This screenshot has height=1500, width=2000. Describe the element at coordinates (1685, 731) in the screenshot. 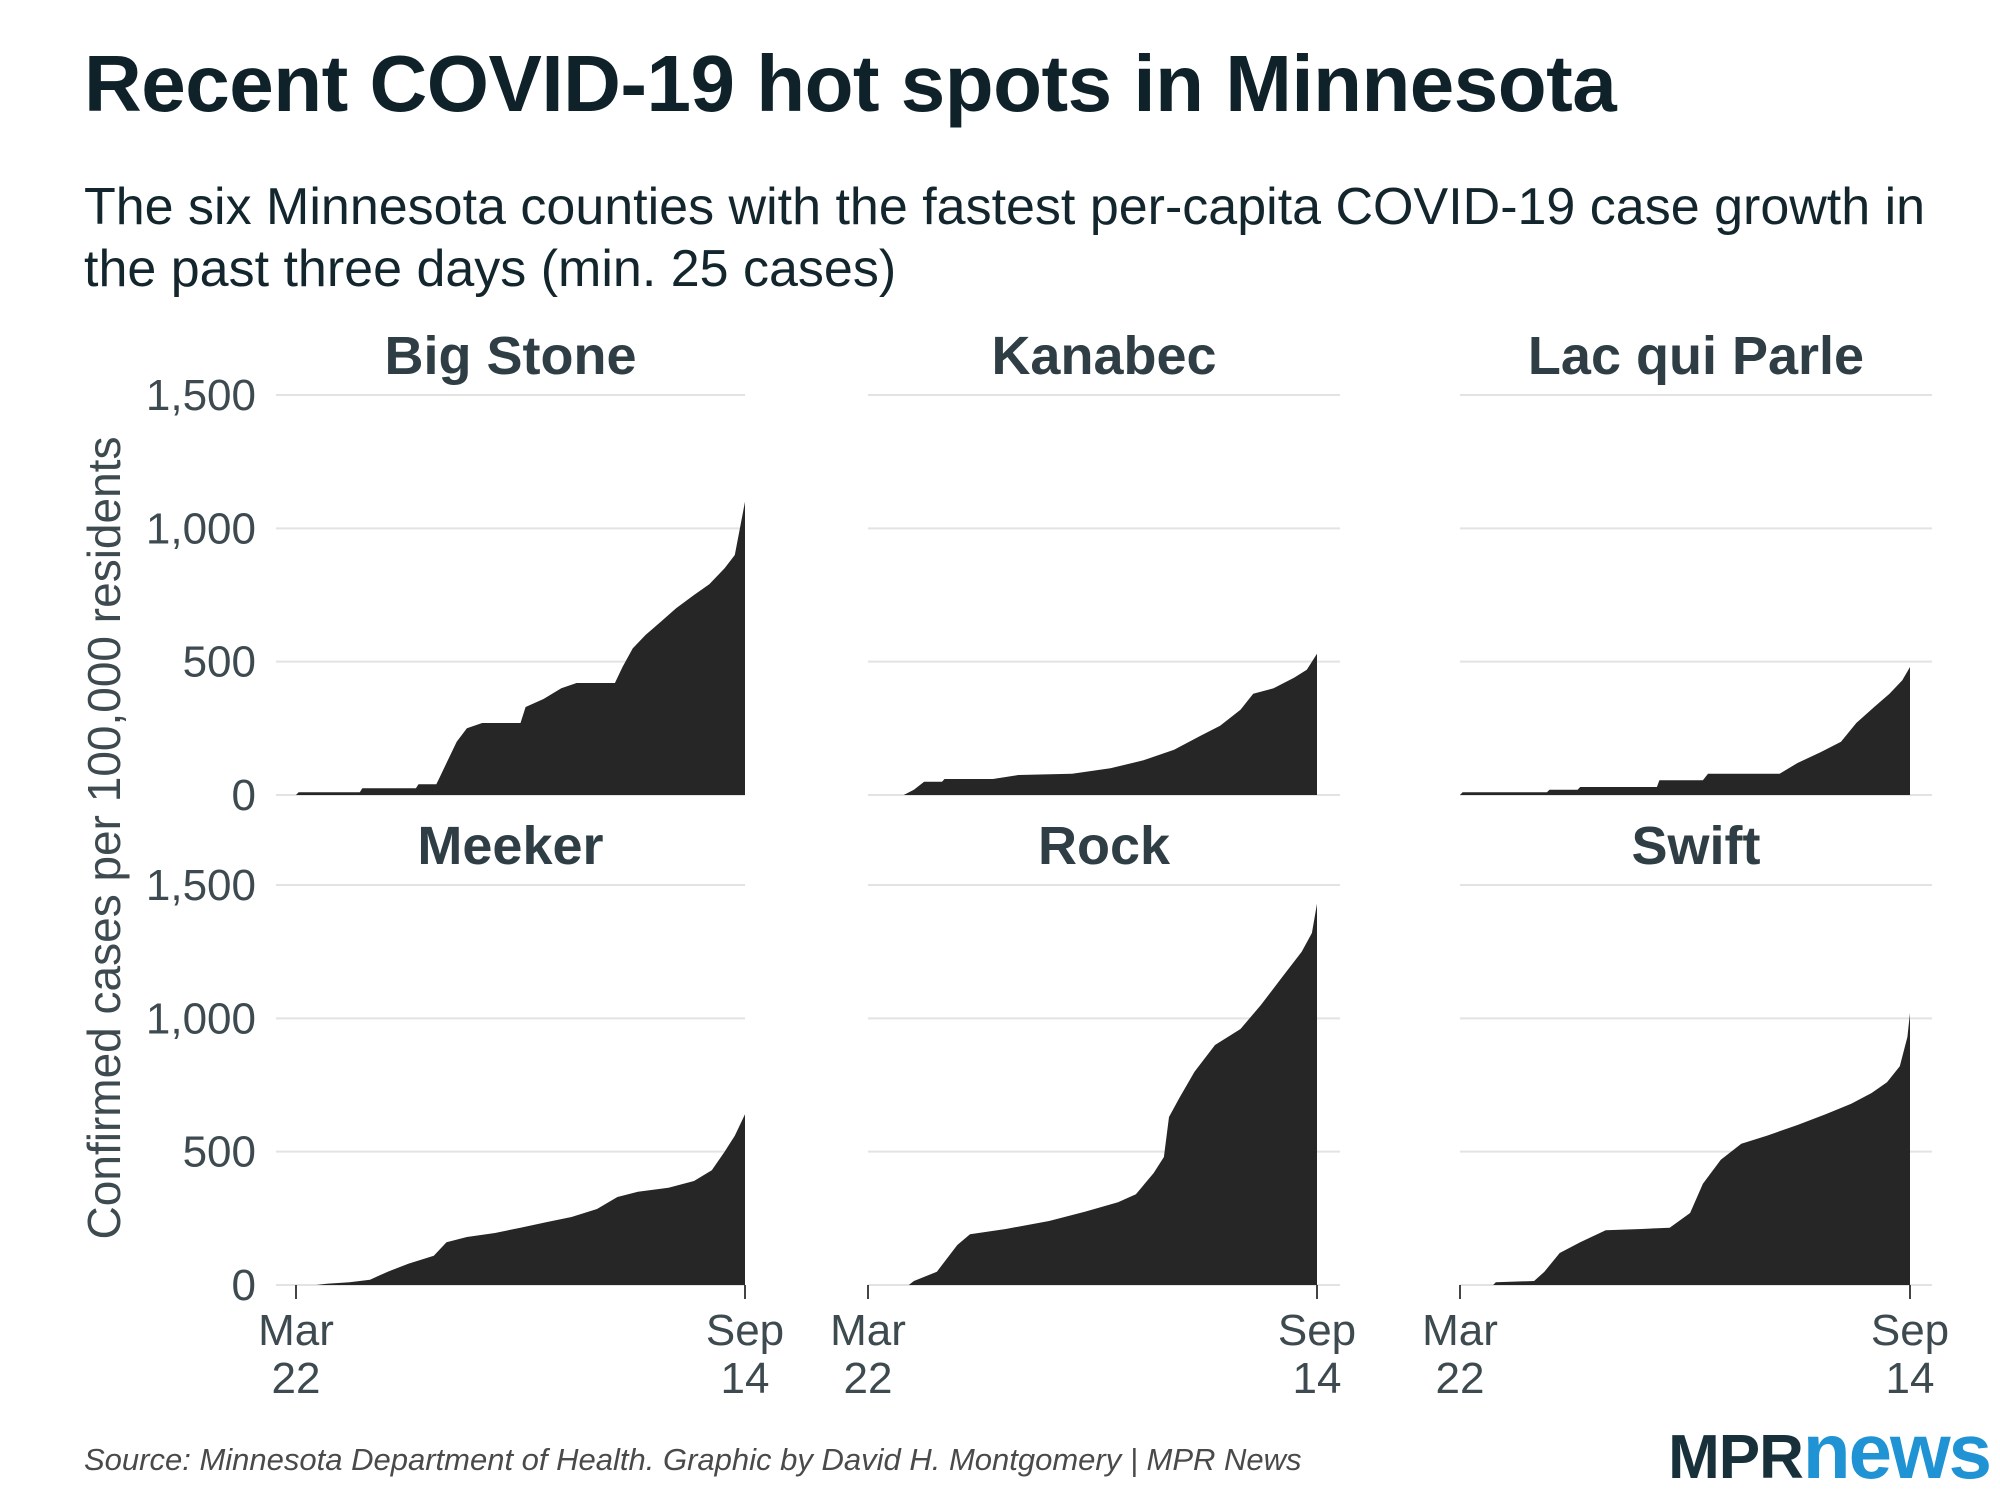

I see `area-lac-qui-parle` at that location.